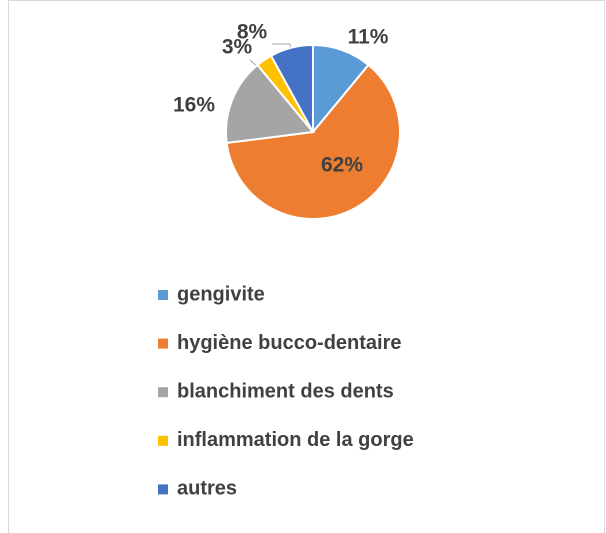 The image size is (606, 533). Describe the element at coordinates (237, 47) in the screenshot. I see `data-label: 3%` at that location.